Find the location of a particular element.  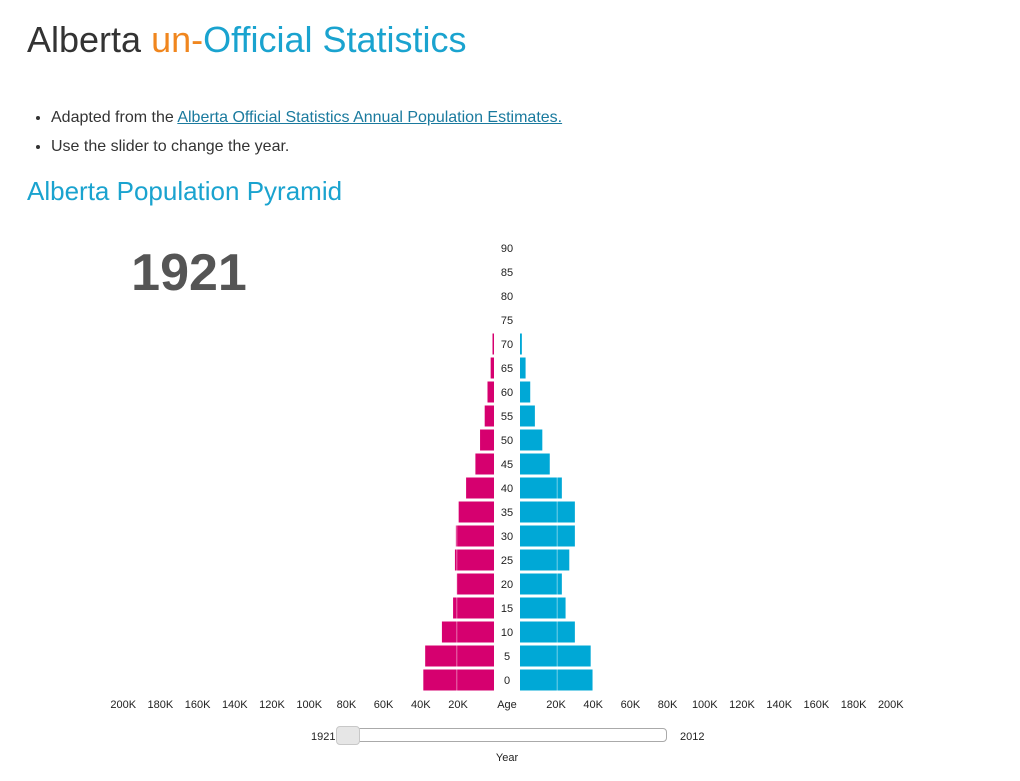

intro-item-source-prefix: Adapted from the is located at coordinates (114, 117).